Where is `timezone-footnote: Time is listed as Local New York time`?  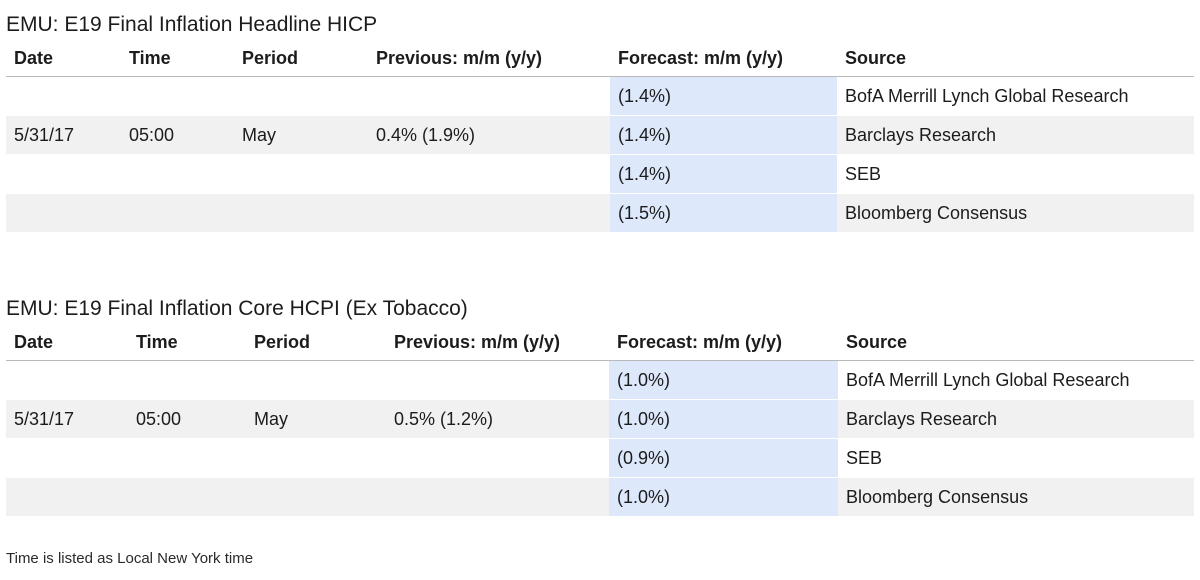
timezone-footnote: Time is listed as Local New York time is located at coordinates (130, 558).